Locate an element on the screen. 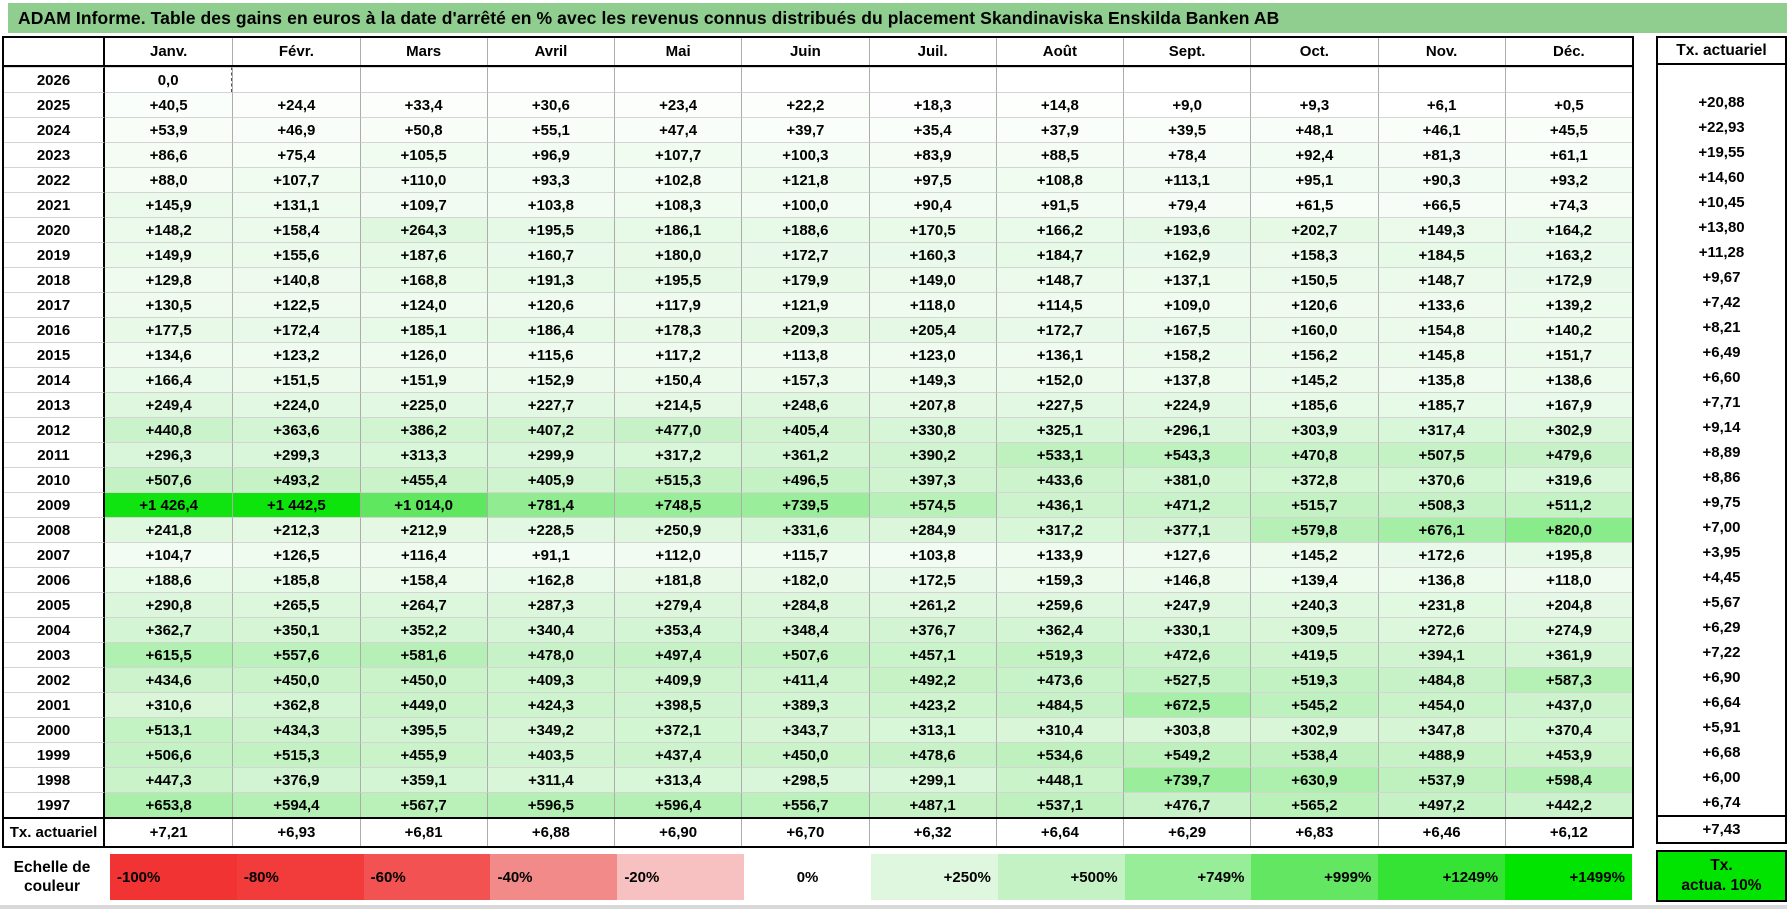 The image size is (1787, 912). gain-cell: +264,7 is located at coordinates (423, 604).